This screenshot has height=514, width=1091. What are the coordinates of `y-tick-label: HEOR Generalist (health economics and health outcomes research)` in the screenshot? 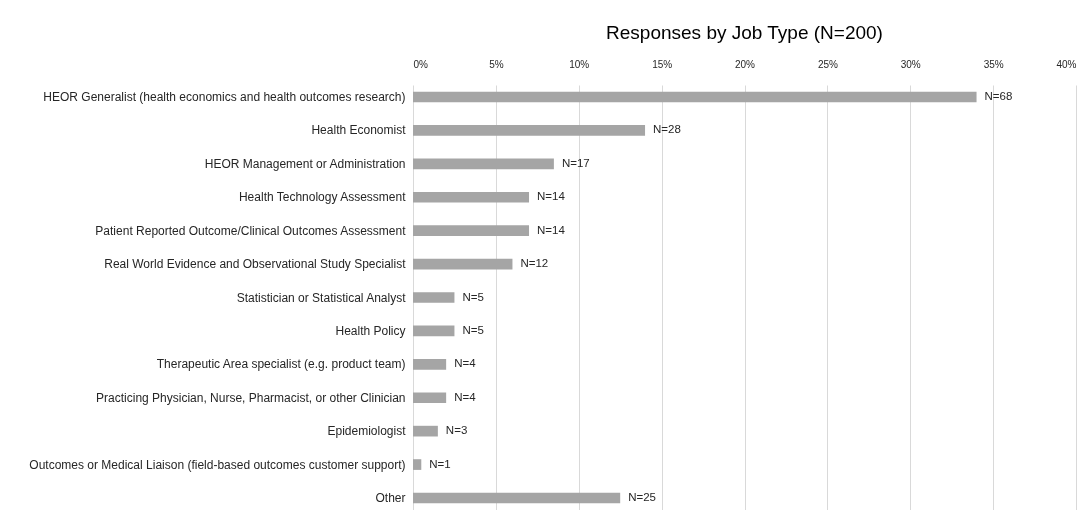 It's located at (224, 97).